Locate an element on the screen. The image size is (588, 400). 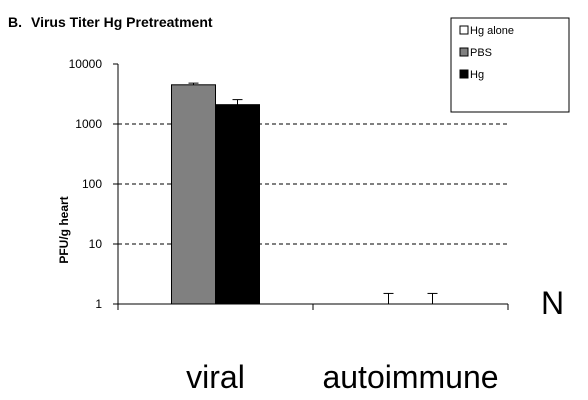
category-label: autoimmune is located at coordinates (410, 377).